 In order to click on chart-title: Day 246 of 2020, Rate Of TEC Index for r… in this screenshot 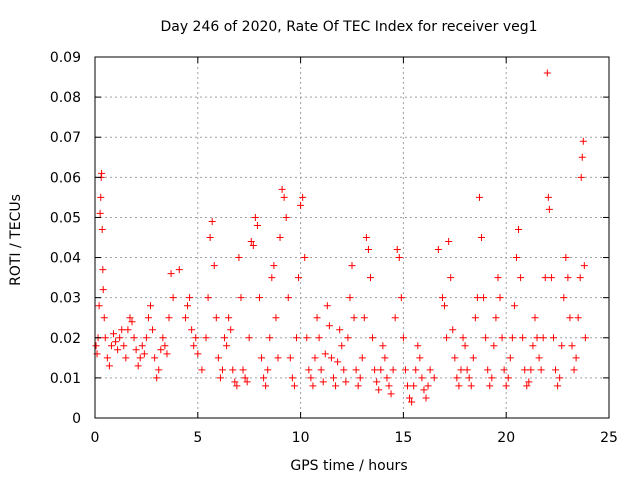, I will do `click(348, 27)`.